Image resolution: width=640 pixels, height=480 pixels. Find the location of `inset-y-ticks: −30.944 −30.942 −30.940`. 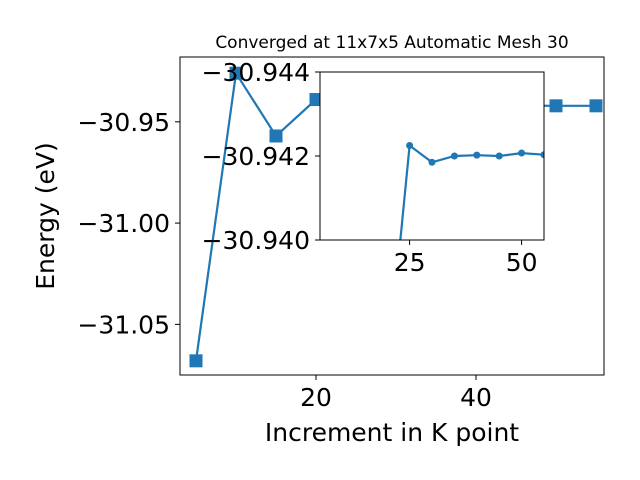

inset-y-ticks: −30.944 −30.942 −30.940 is located at coordinates (261, 156).